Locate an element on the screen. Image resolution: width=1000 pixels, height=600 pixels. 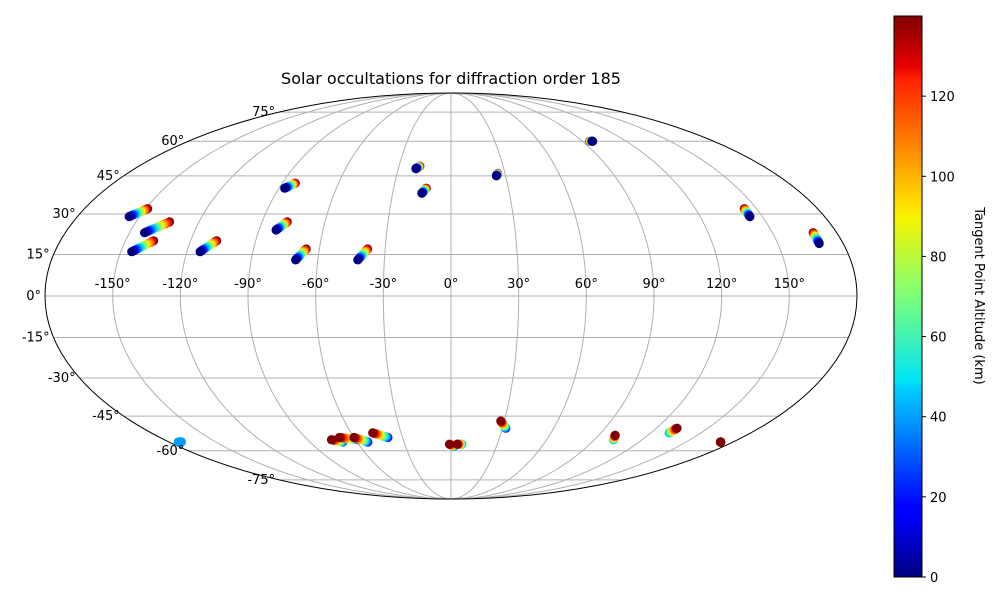
longitude-tick-label: 0° is located at coordinates (451, 284).